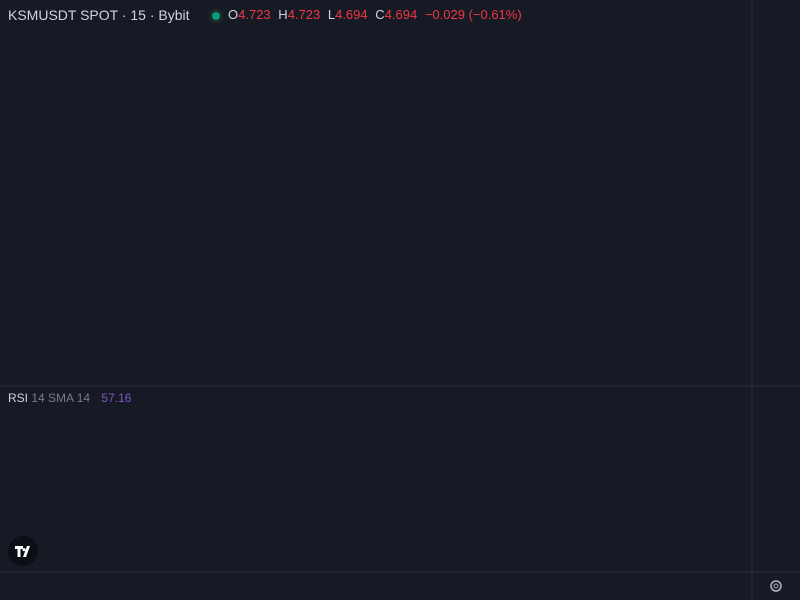 The image size is (800, 600). I want to click on l-value: 4.694, so click(351, 14).